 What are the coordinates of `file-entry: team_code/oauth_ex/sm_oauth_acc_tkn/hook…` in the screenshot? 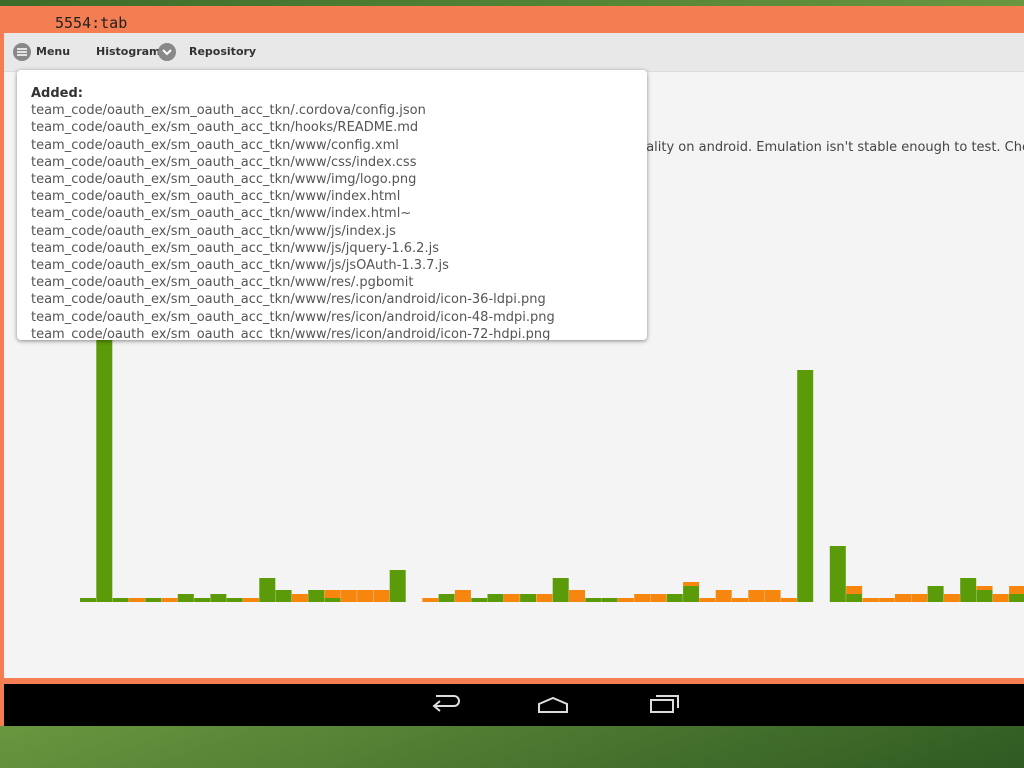 It's located at (225, 128).